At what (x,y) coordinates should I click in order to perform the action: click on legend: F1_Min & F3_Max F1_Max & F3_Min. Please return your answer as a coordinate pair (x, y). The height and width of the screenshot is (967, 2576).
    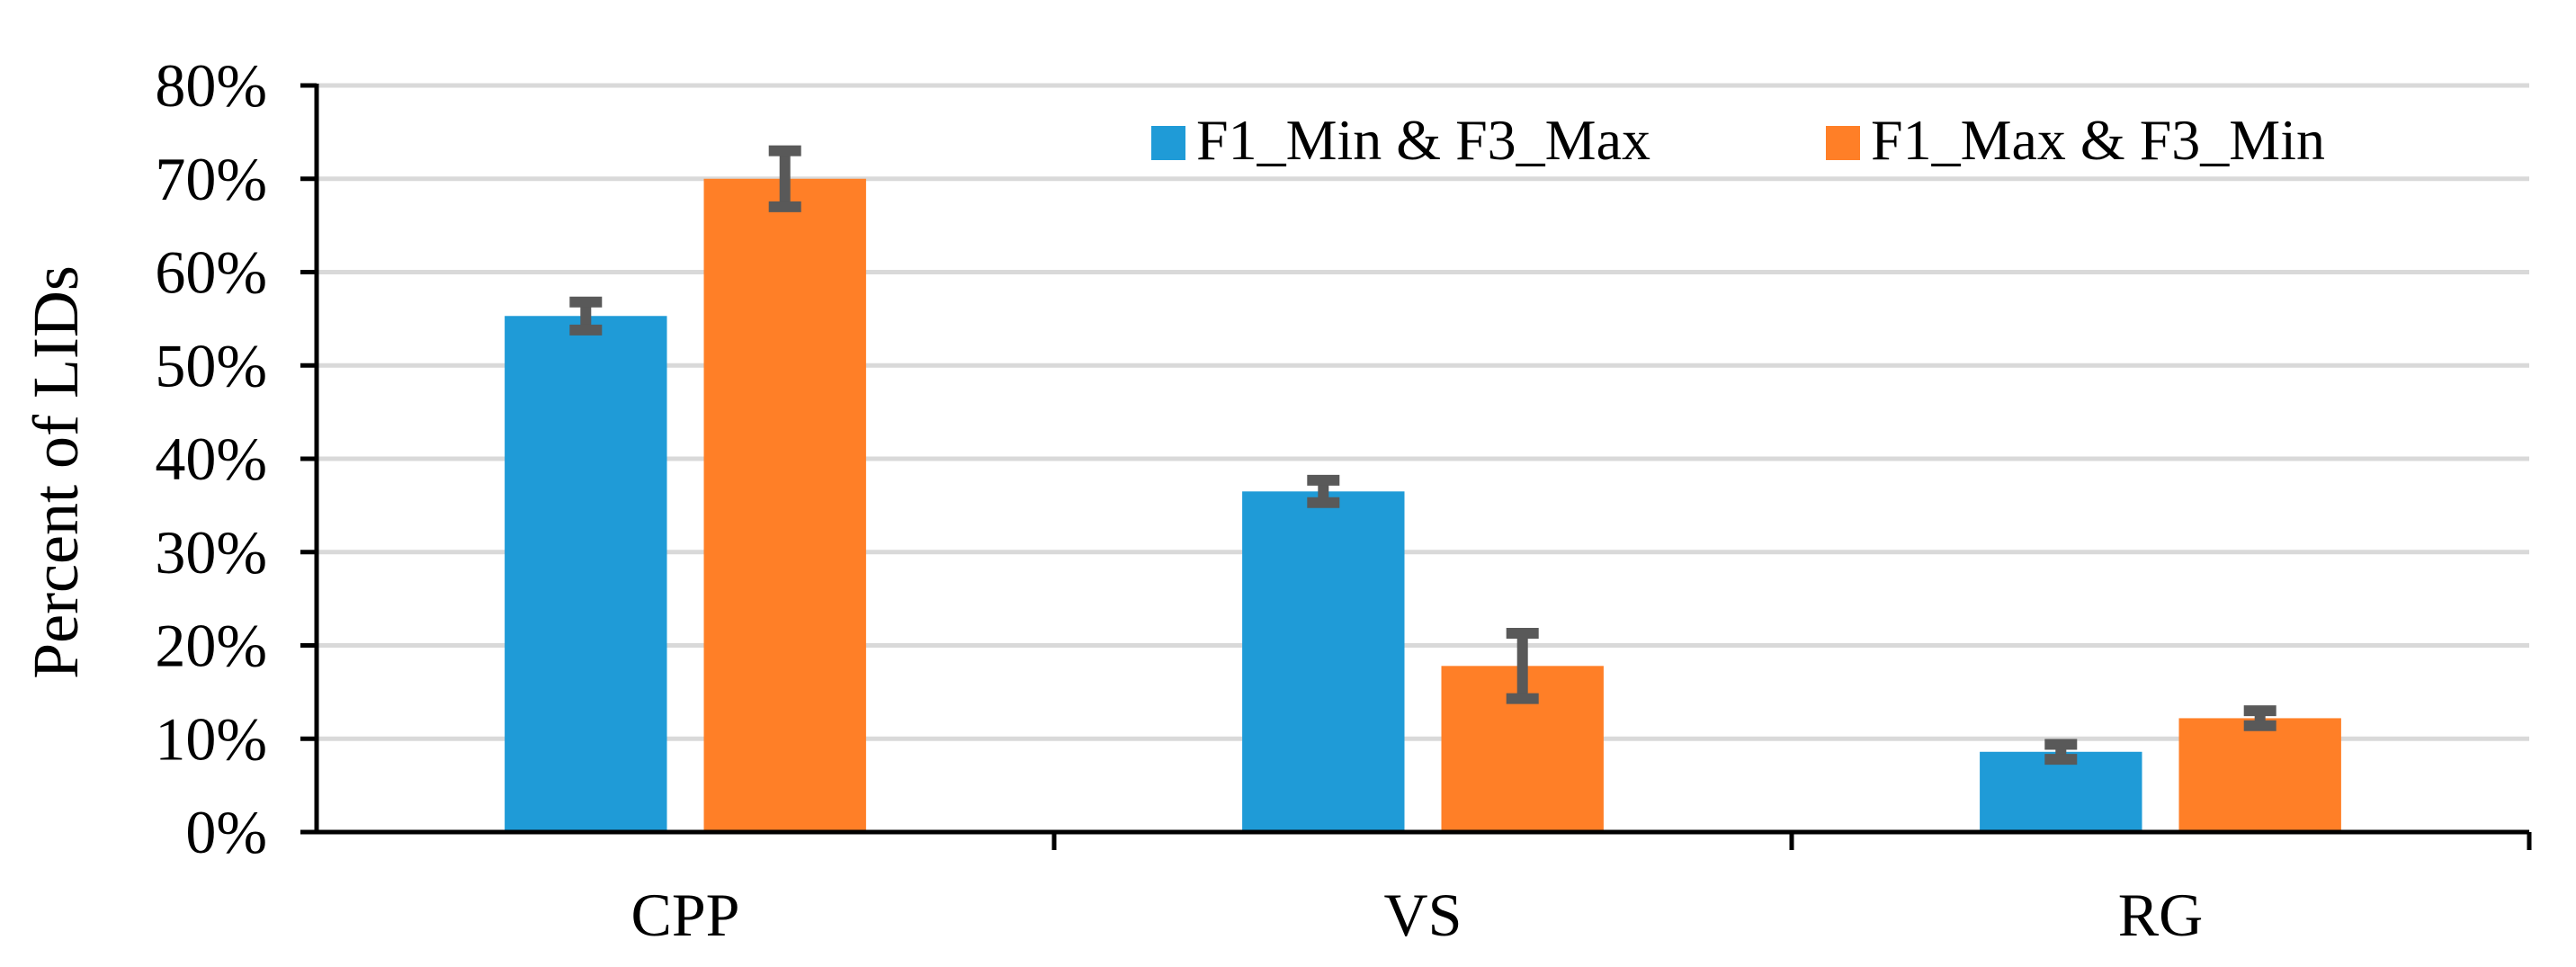
    Looking at the image, I should click on (1738, 140).